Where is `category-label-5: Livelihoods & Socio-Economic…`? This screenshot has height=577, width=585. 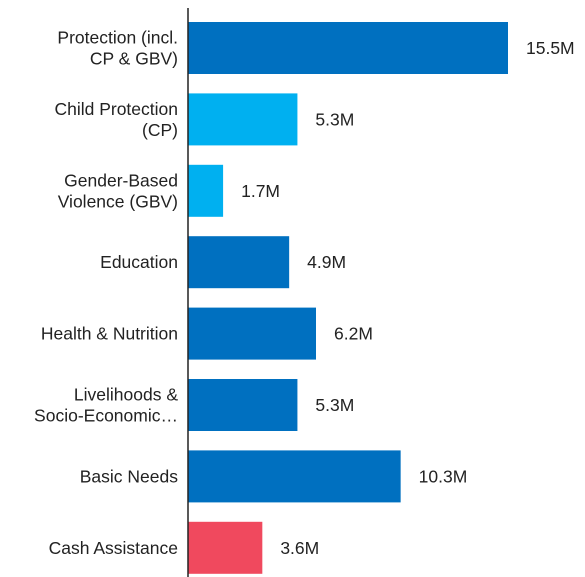 category-label-5: Livelihoods & Socio-Economic… is located at coordinates (106, 405).